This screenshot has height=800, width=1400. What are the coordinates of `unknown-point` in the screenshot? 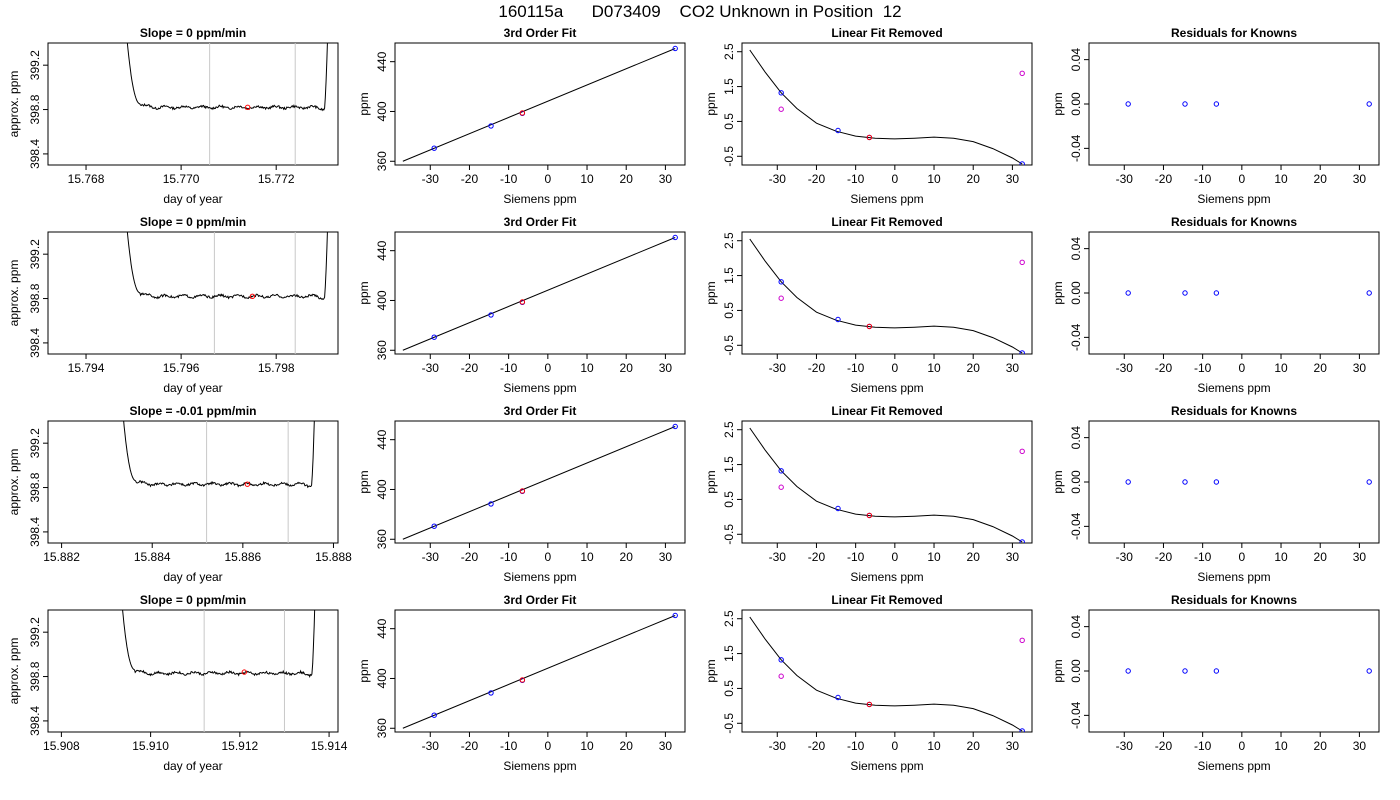 It's located at (869, 137).